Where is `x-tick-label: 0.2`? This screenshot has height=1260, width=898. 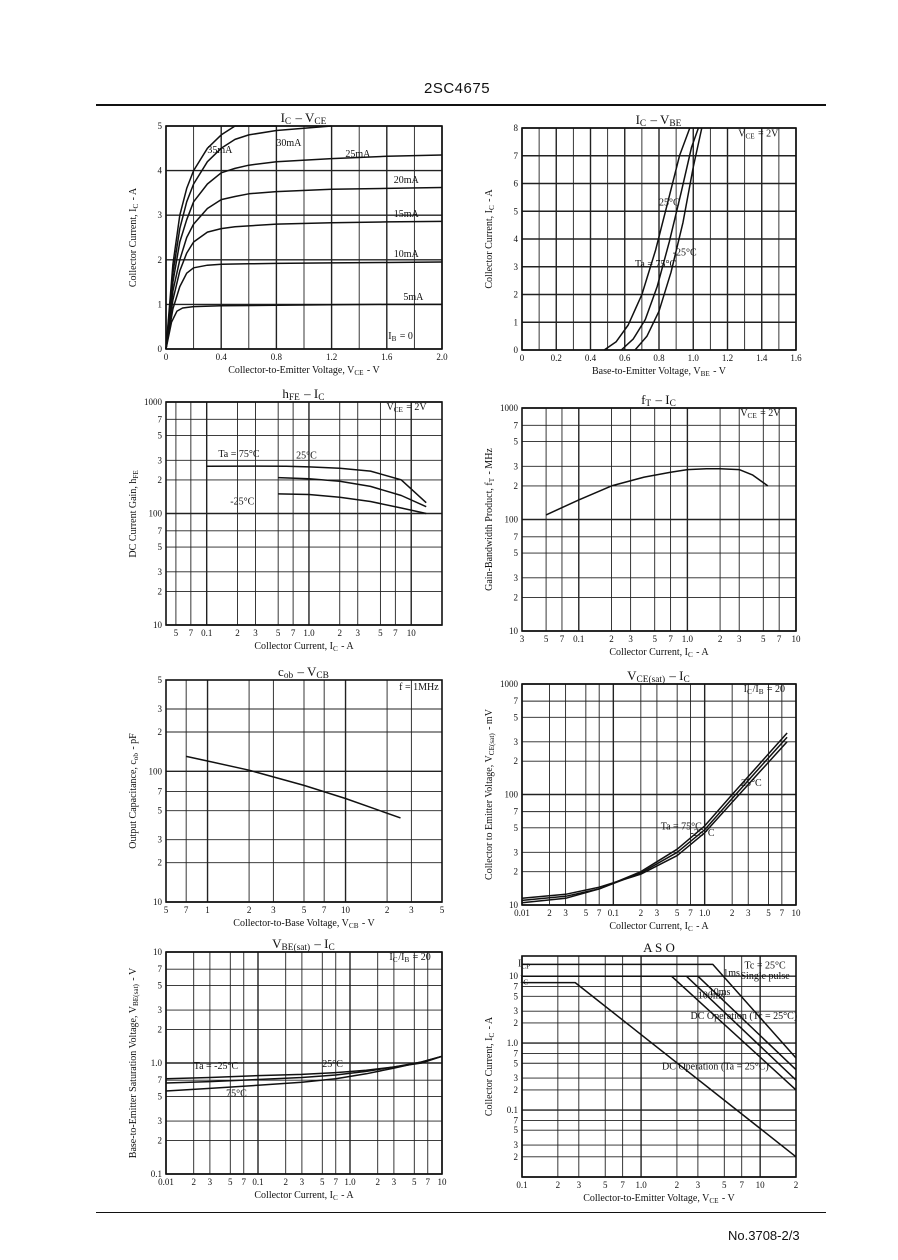 x-tick-label: 0.2 is located at coordinates (556, 358).